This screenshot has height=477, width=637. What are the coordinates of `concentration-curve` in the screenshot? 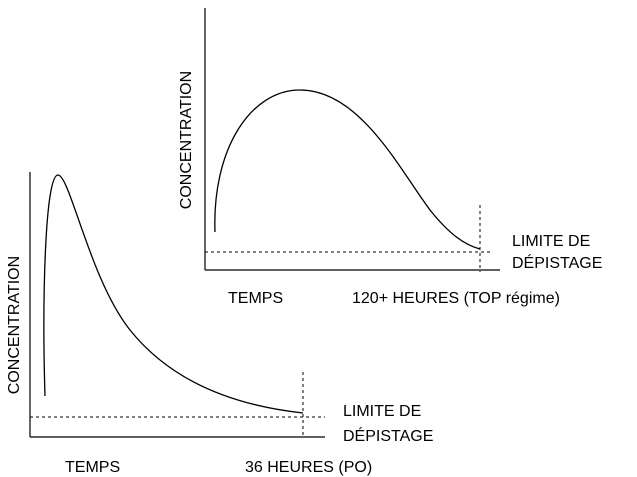 It's located at (347, 169).